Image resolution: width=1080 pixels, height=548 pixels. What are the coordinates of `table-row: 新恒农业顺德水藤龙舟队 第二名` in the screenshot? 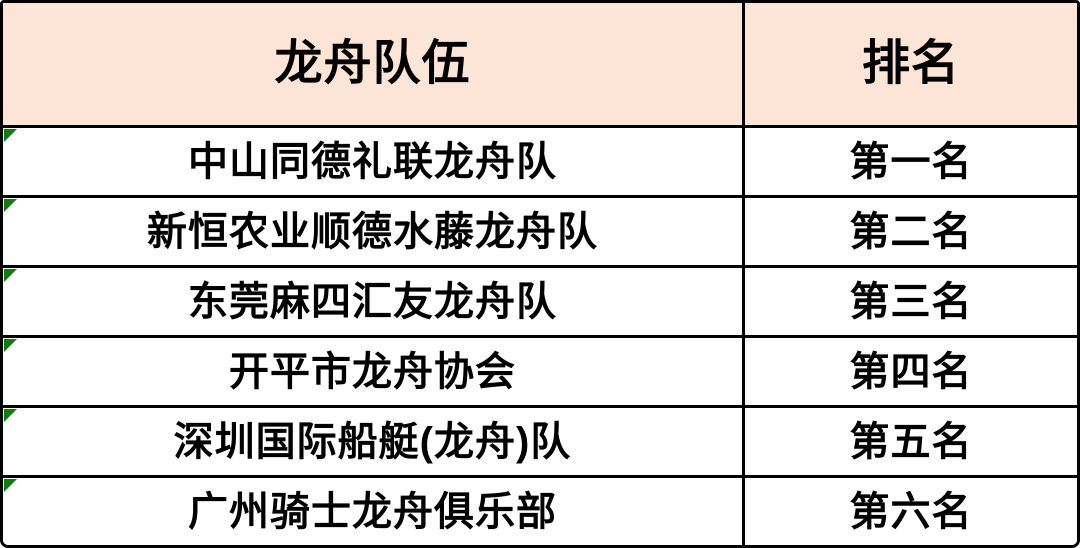 It's located at (540, 233).